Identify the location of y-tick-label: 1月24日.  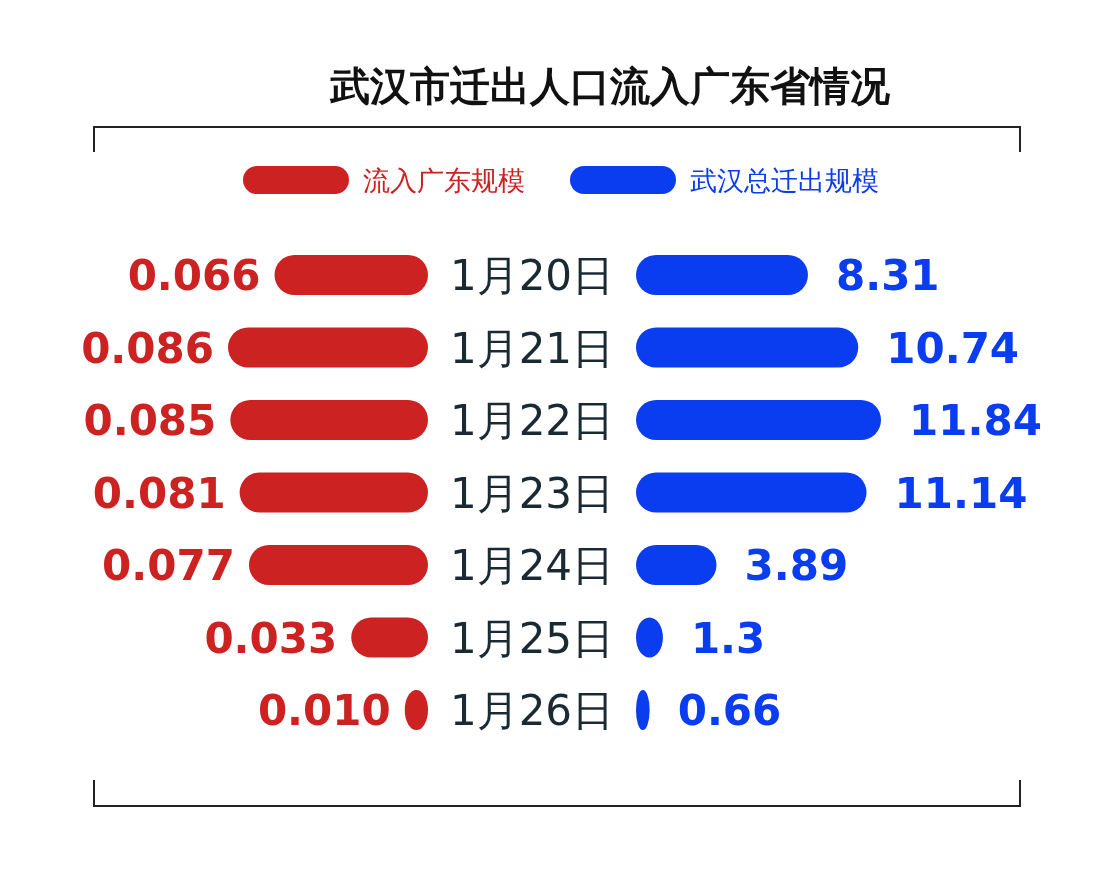
(532, 565).